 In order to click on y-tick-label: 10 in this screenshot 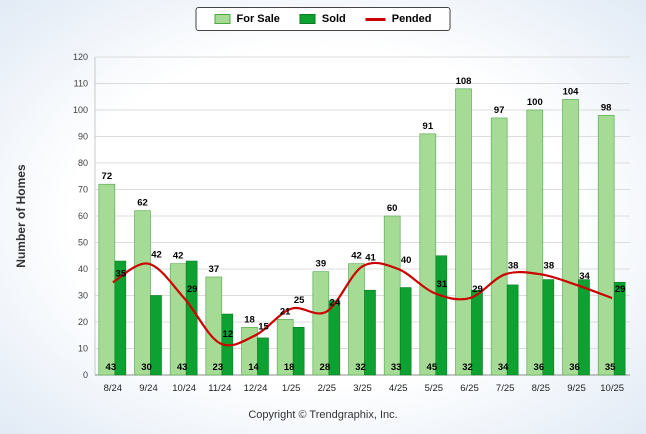, I will do `click(83, 349)`.